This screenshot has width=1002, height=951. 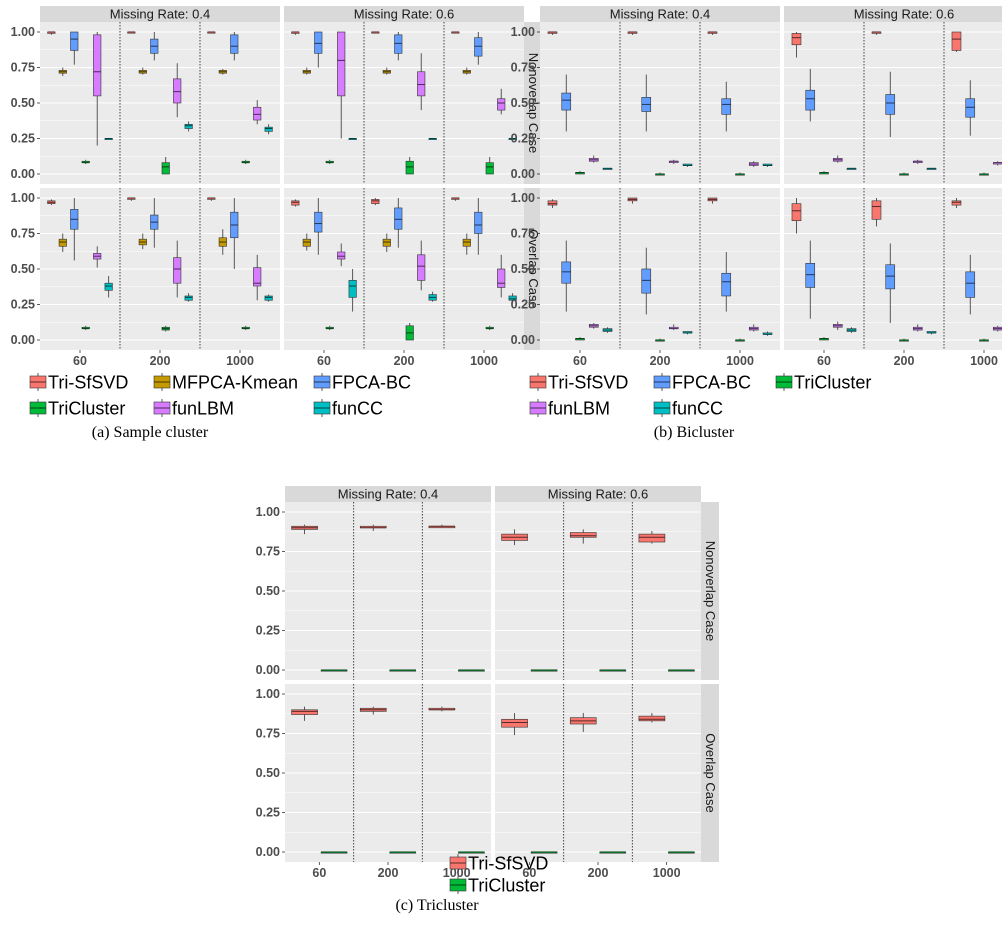 I want to click on facet-strip-right, so click(x=533, y=269).